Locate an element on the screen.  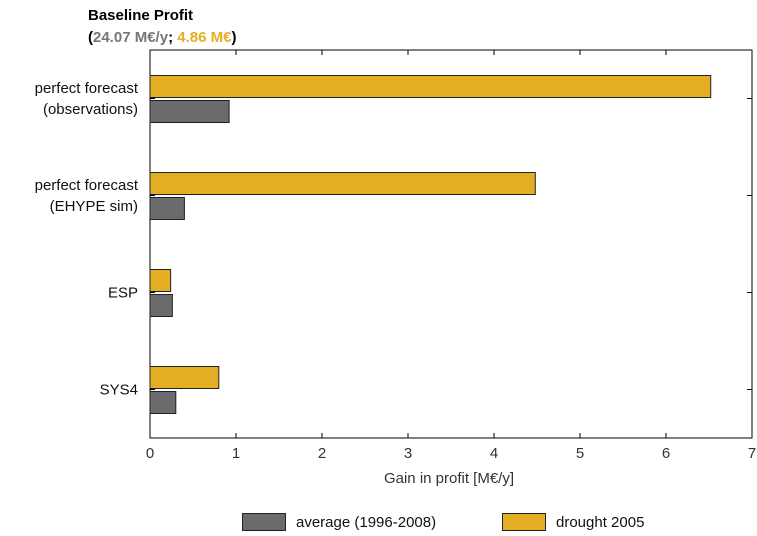
category-label: ESP is located at coordinates (123, 293).